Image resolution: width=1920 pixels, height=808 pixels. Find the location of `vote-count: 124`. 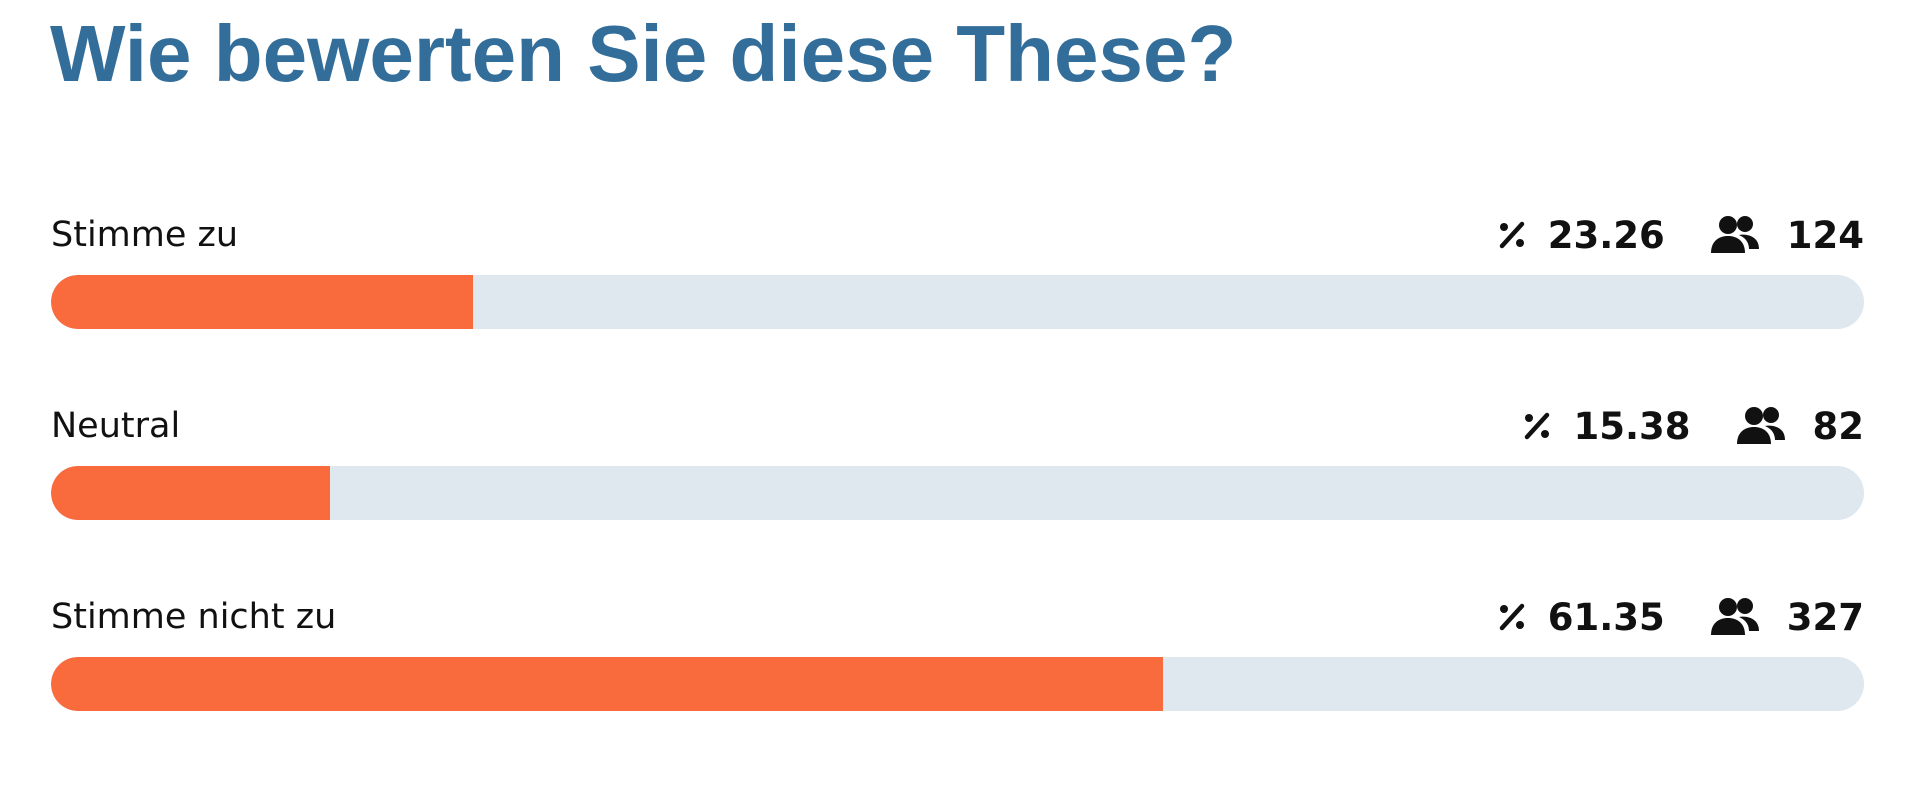

vote-count: 124 is located at coordinates (1825, 235).